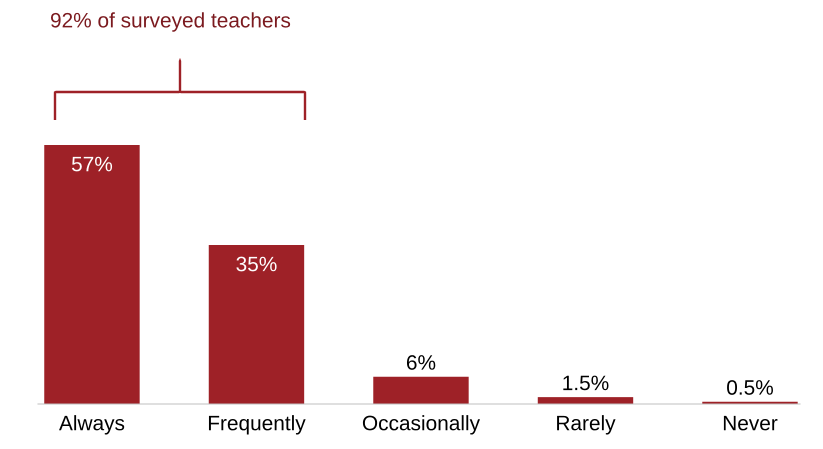 The width and height of the screenshot is (823, 449). I want to click on x-tick-label: Occasionally, so click(421, 425).